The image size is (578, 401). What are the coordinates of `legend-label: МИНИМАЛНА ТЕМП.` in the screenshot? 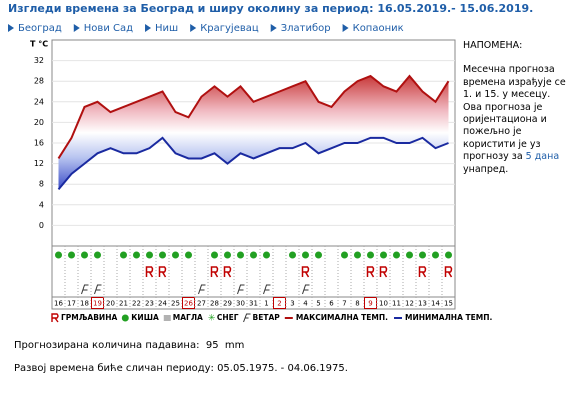 It's located at (448, 317).